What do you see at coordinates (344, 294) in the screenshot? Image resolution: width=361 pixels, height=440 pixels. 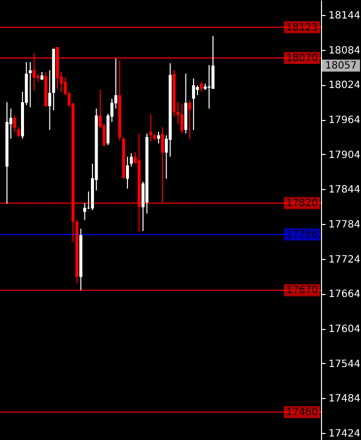 I see `y-tick-label: 17664` at bounding box center [344, 294].